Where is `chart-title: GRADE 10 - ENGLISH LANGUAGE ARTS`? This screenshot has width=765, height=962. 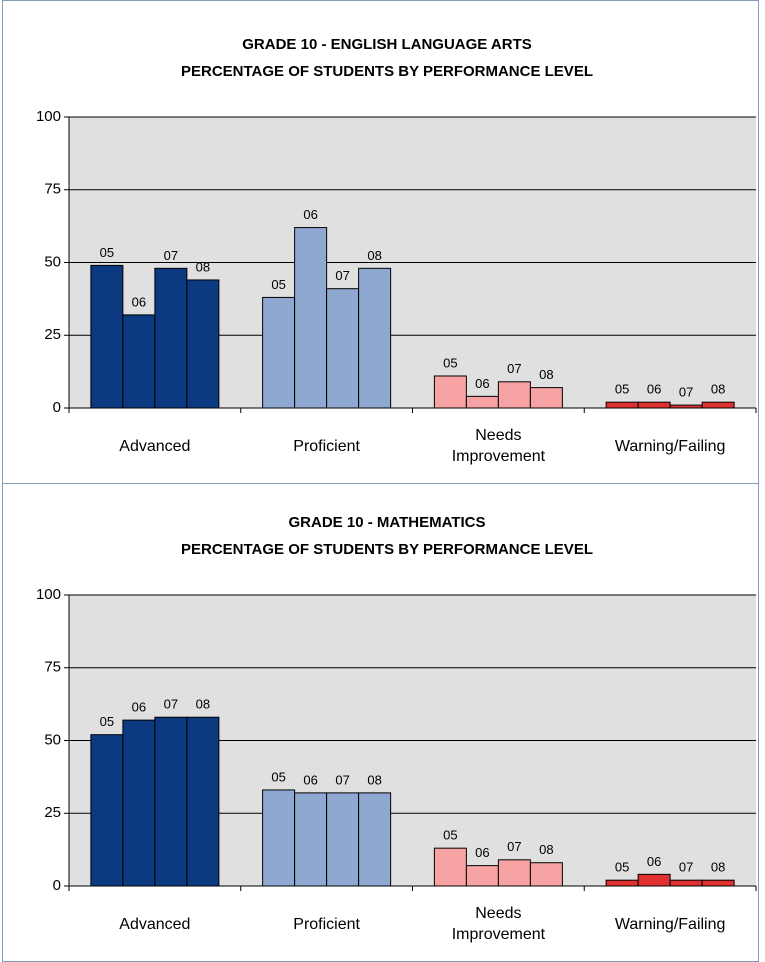
chart-title: GRADE 10 - ENGLISH LANGUAGE ARTS is located at coordinates (386, 44).